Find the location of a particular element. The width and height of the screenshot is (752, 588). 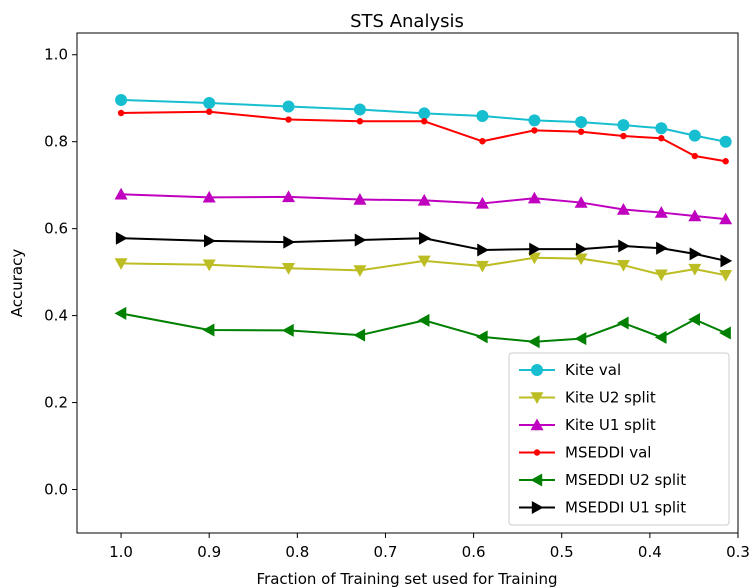

legend-label: MSEDDI val is located at coordinates (608, 453).